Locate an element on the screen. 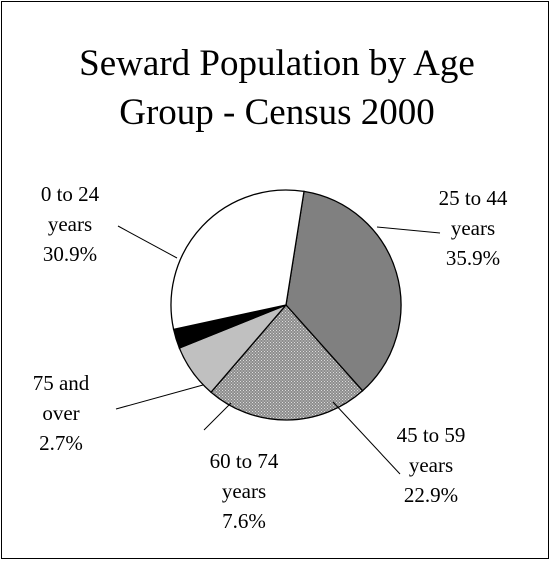 The image size is (554, 563). chart-title-line-1: Seward Population by Age is located at coordinates (277, 63).